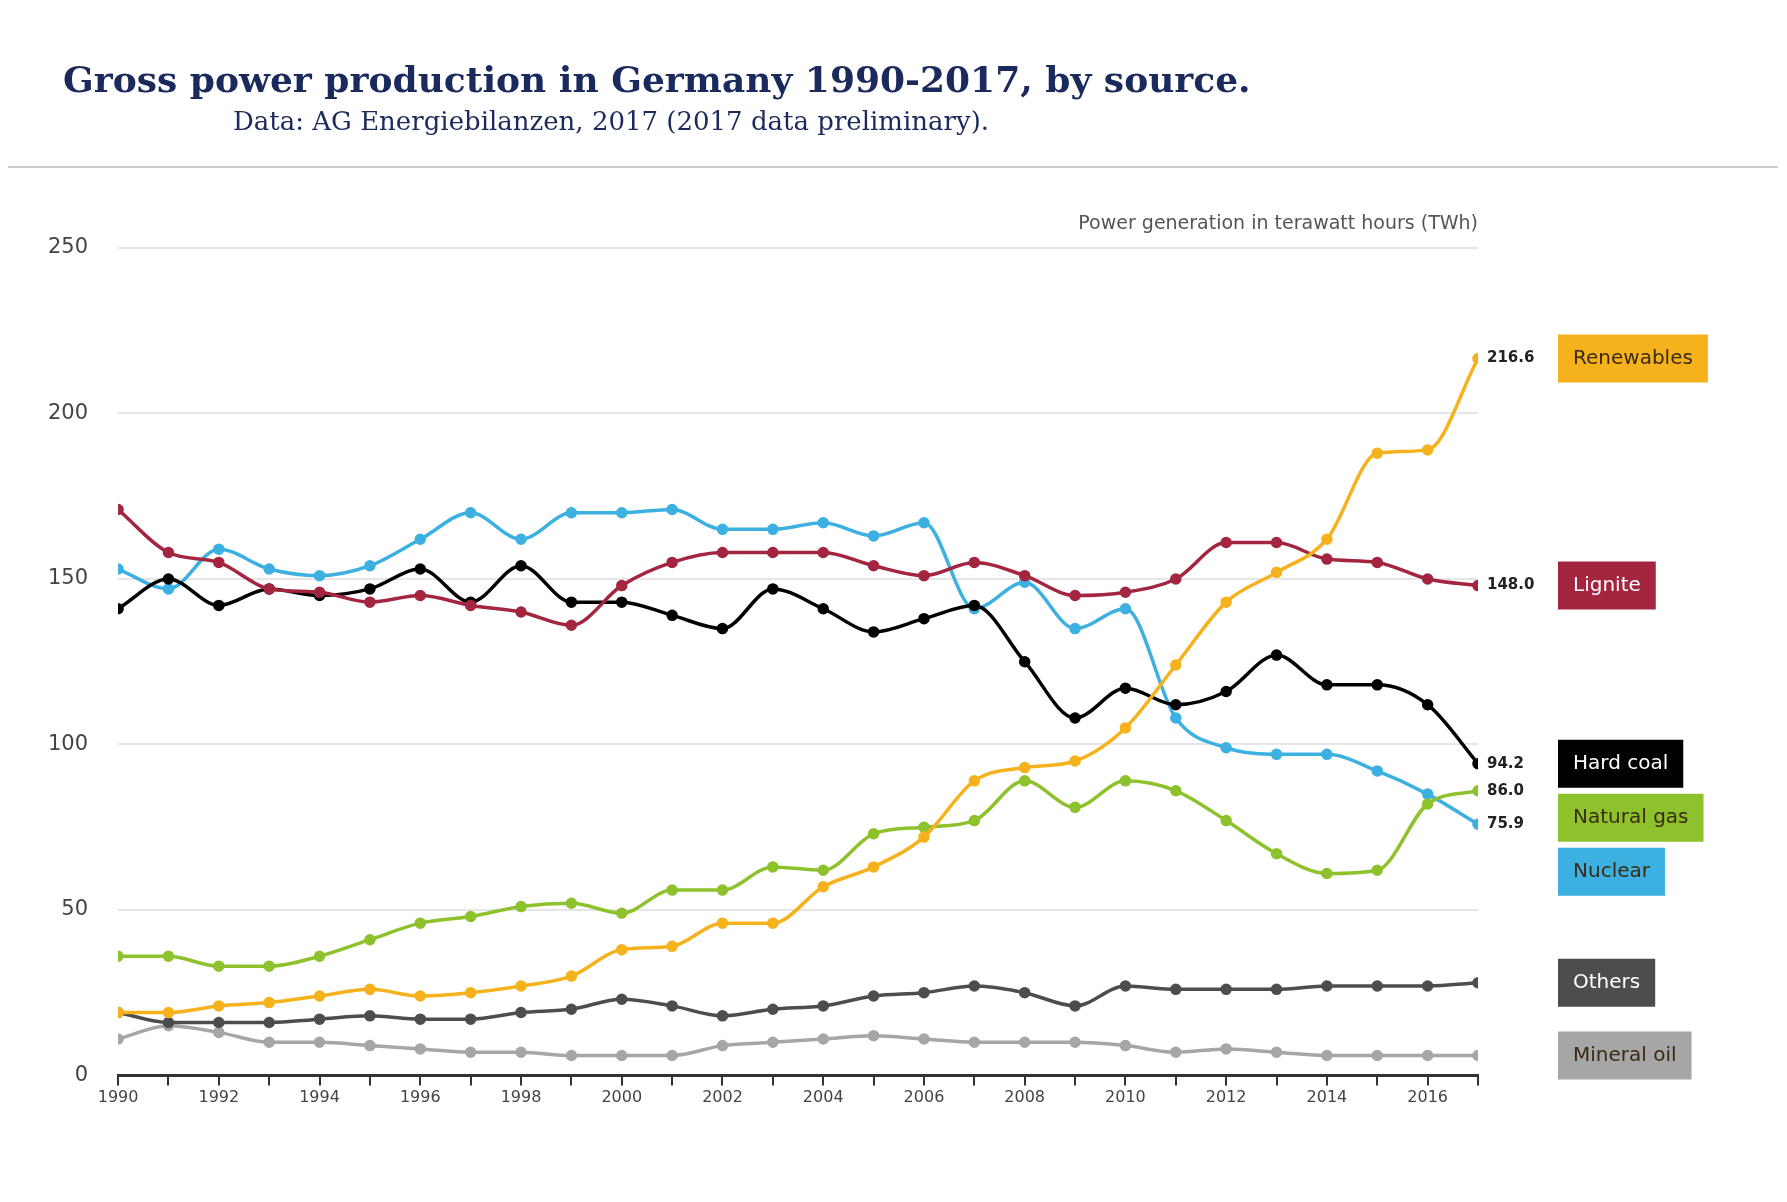  What do you see at coordinates (1327, 1097) in the screenshot?
I see `x-tick-label: 2014` at bounding box center [1327, 1097].